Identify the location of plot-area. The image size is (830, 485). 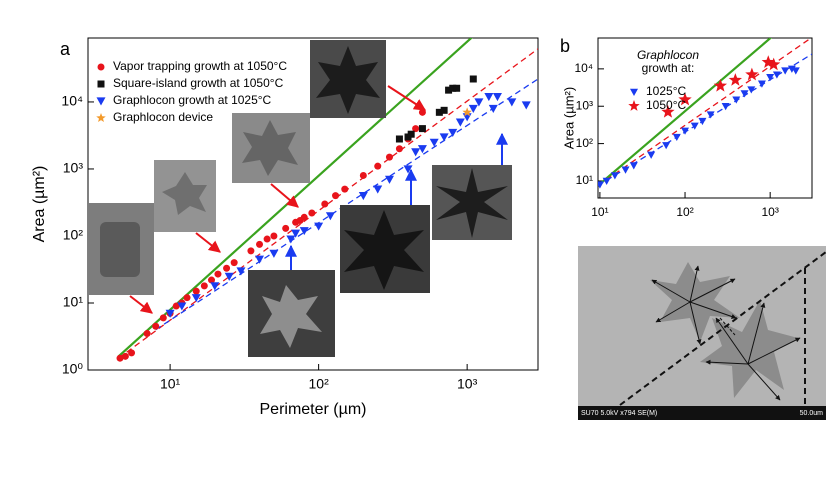
(705, 113).